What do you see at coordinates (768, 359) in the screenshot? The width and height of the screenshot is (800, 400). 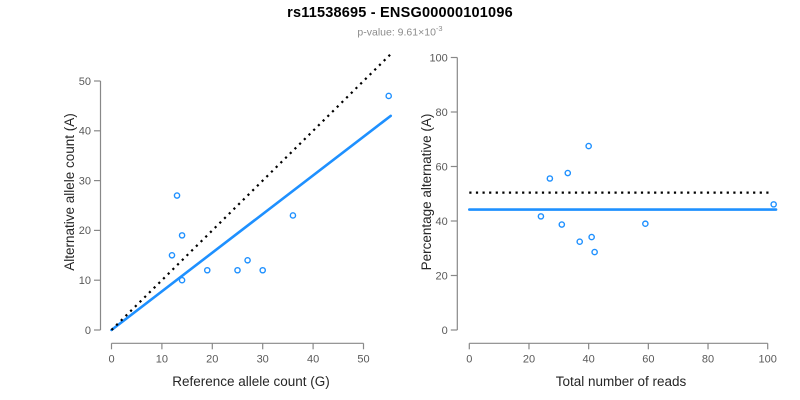 I see `x-tick-label: 100` at bounding box center [768, 359].